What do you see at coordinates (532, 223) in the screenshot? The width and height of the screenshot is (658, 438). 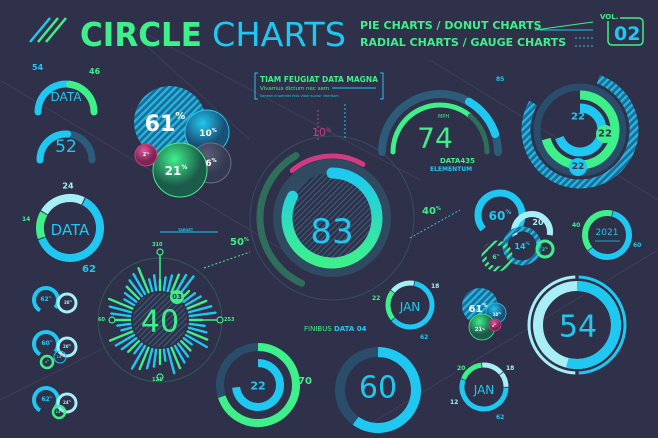 I see `bubbles-b-20-arc` at bounding box center [532, 223].